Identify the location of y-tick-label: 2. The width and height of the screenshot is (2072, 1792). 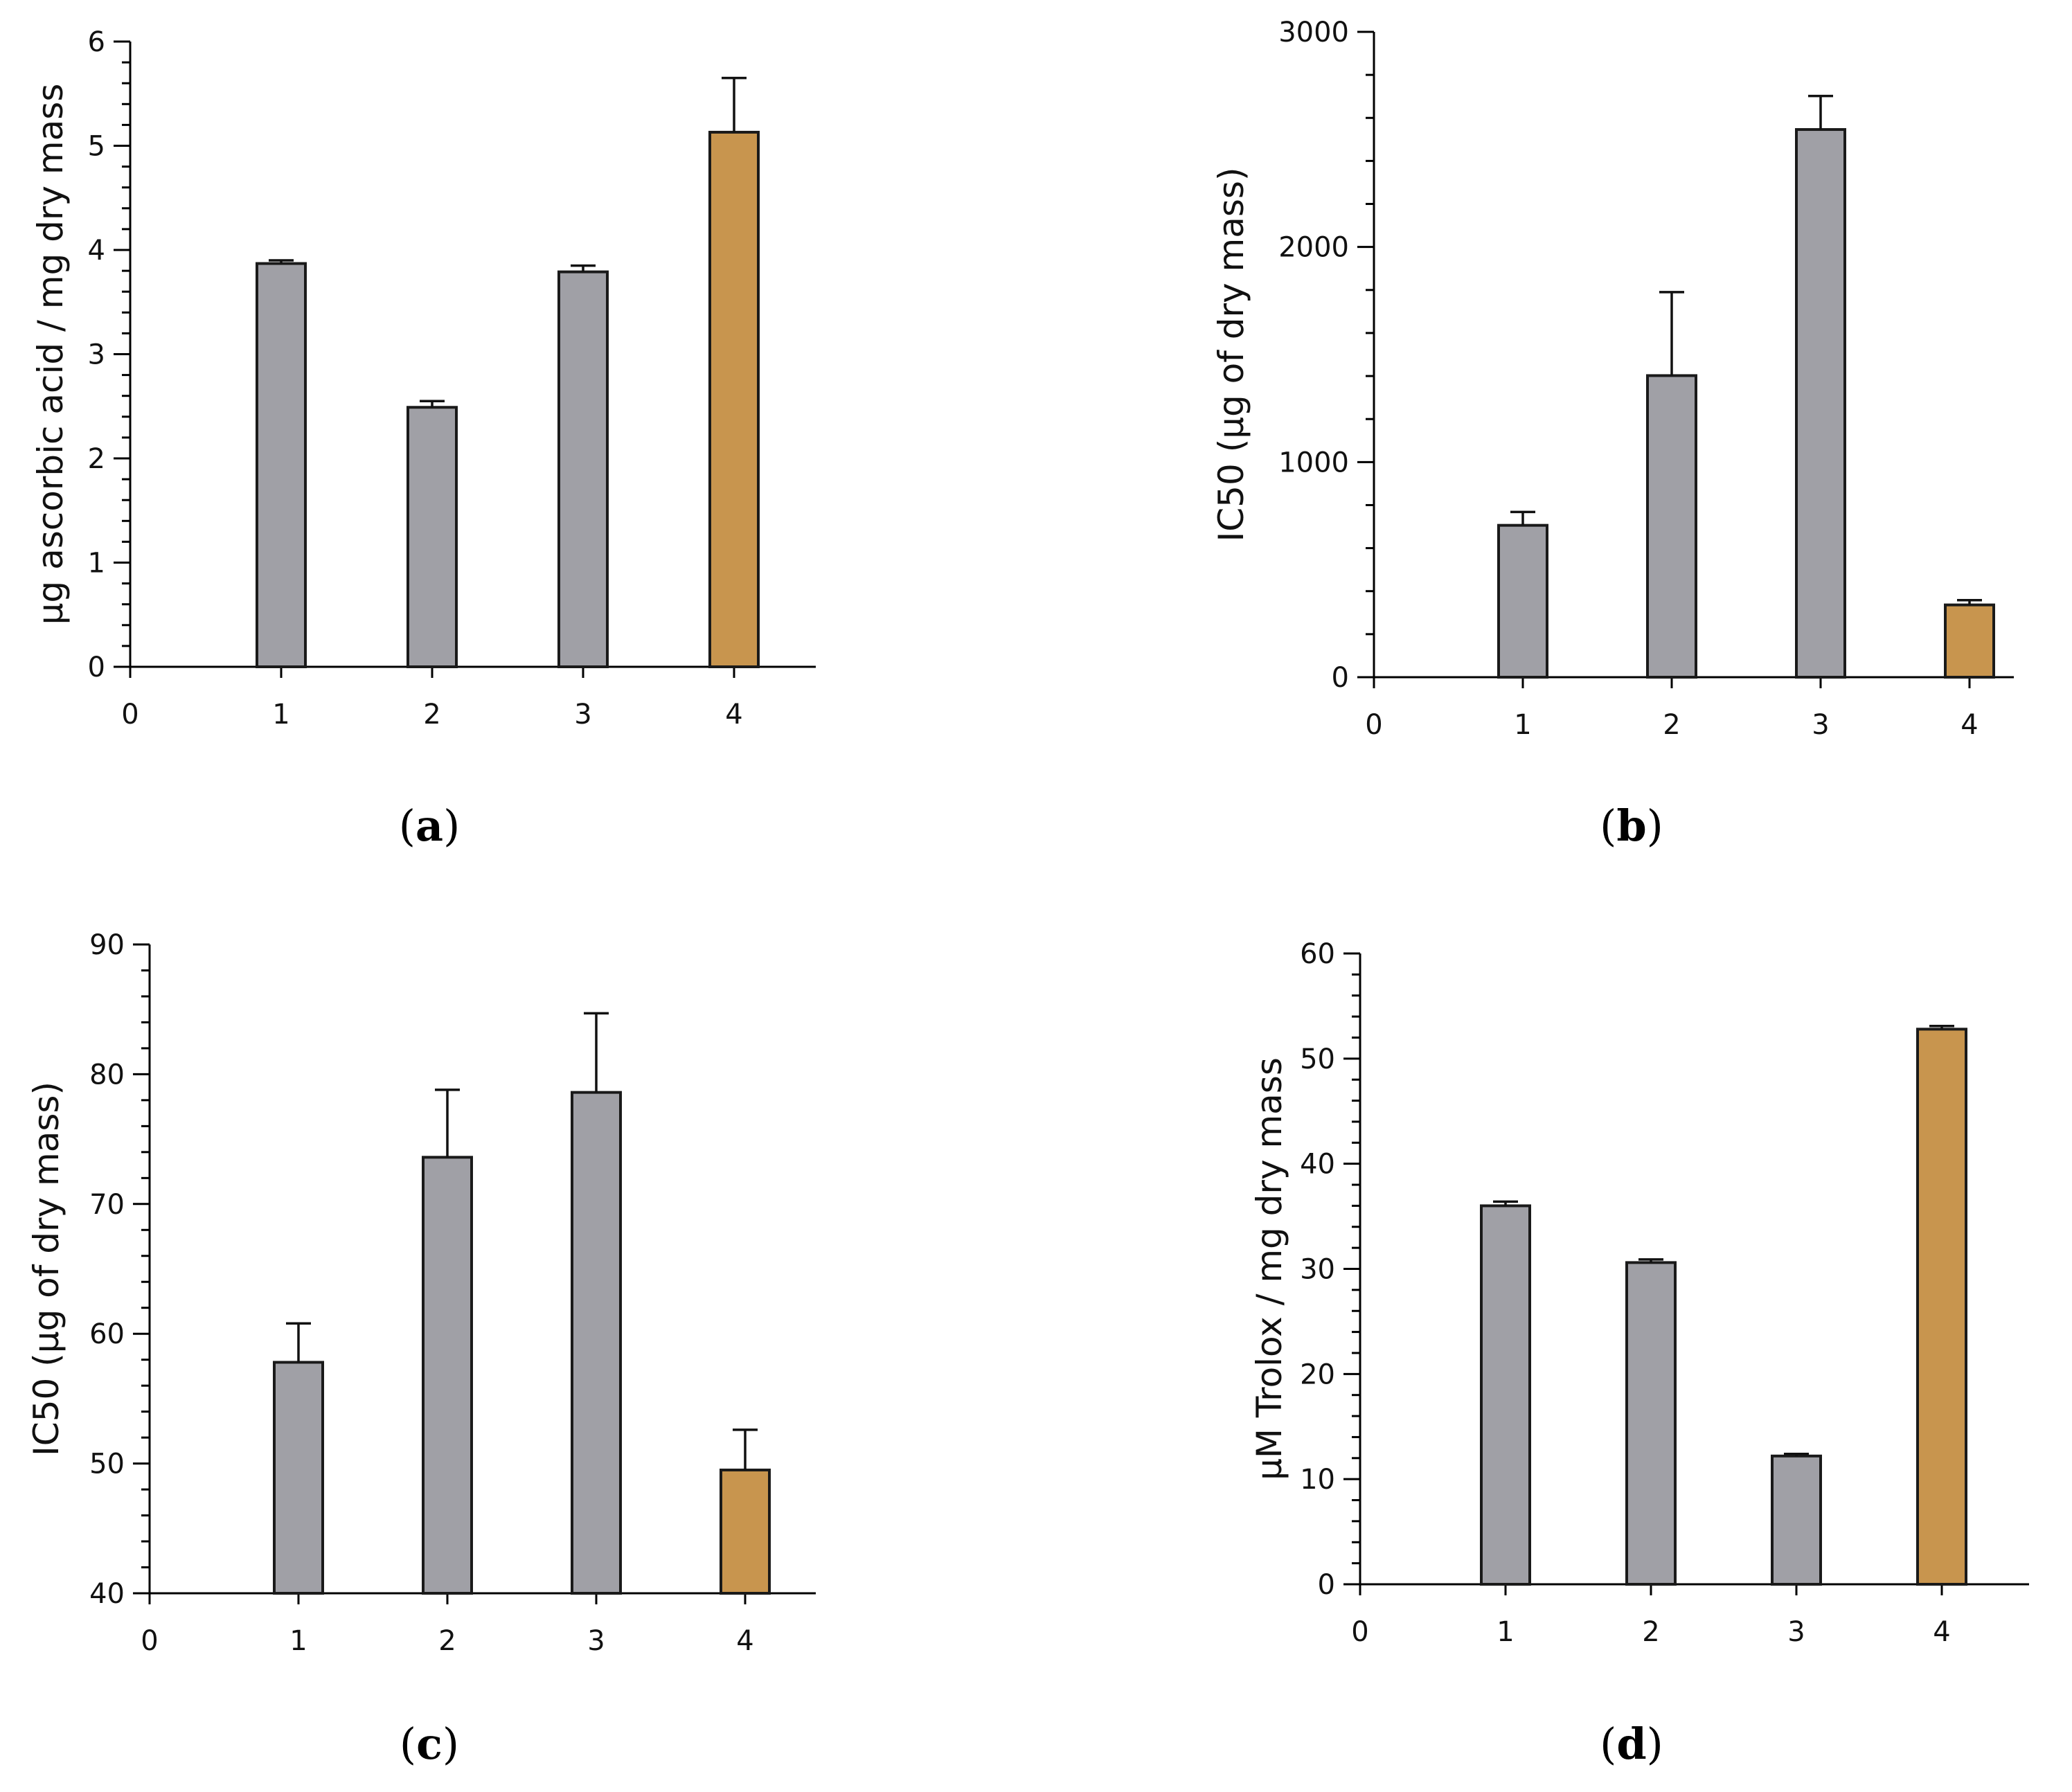
(96, 459).